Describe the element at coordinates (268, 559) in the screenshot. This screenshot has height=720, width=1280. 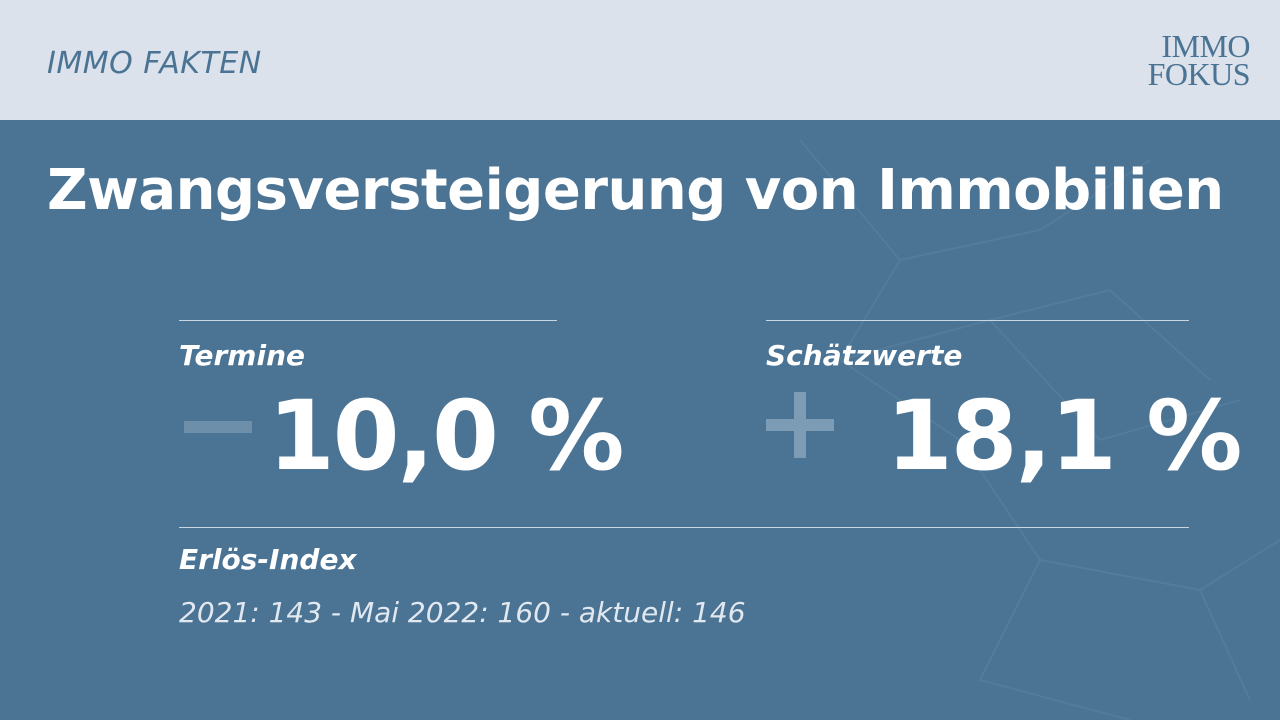
I see `index-label: Erlös-Index` at that location.